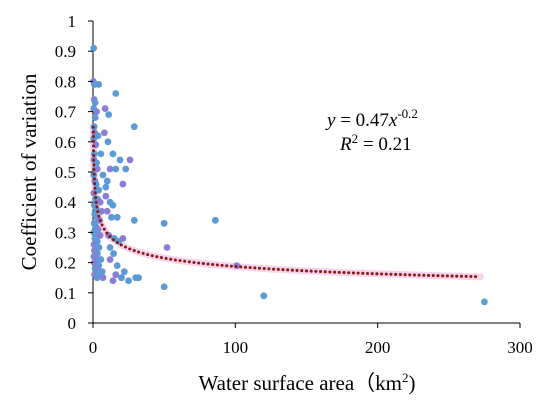 The width and height of the screenshot is (550, 405). I want to click on y-tick-label: 1, so click(72, 21).